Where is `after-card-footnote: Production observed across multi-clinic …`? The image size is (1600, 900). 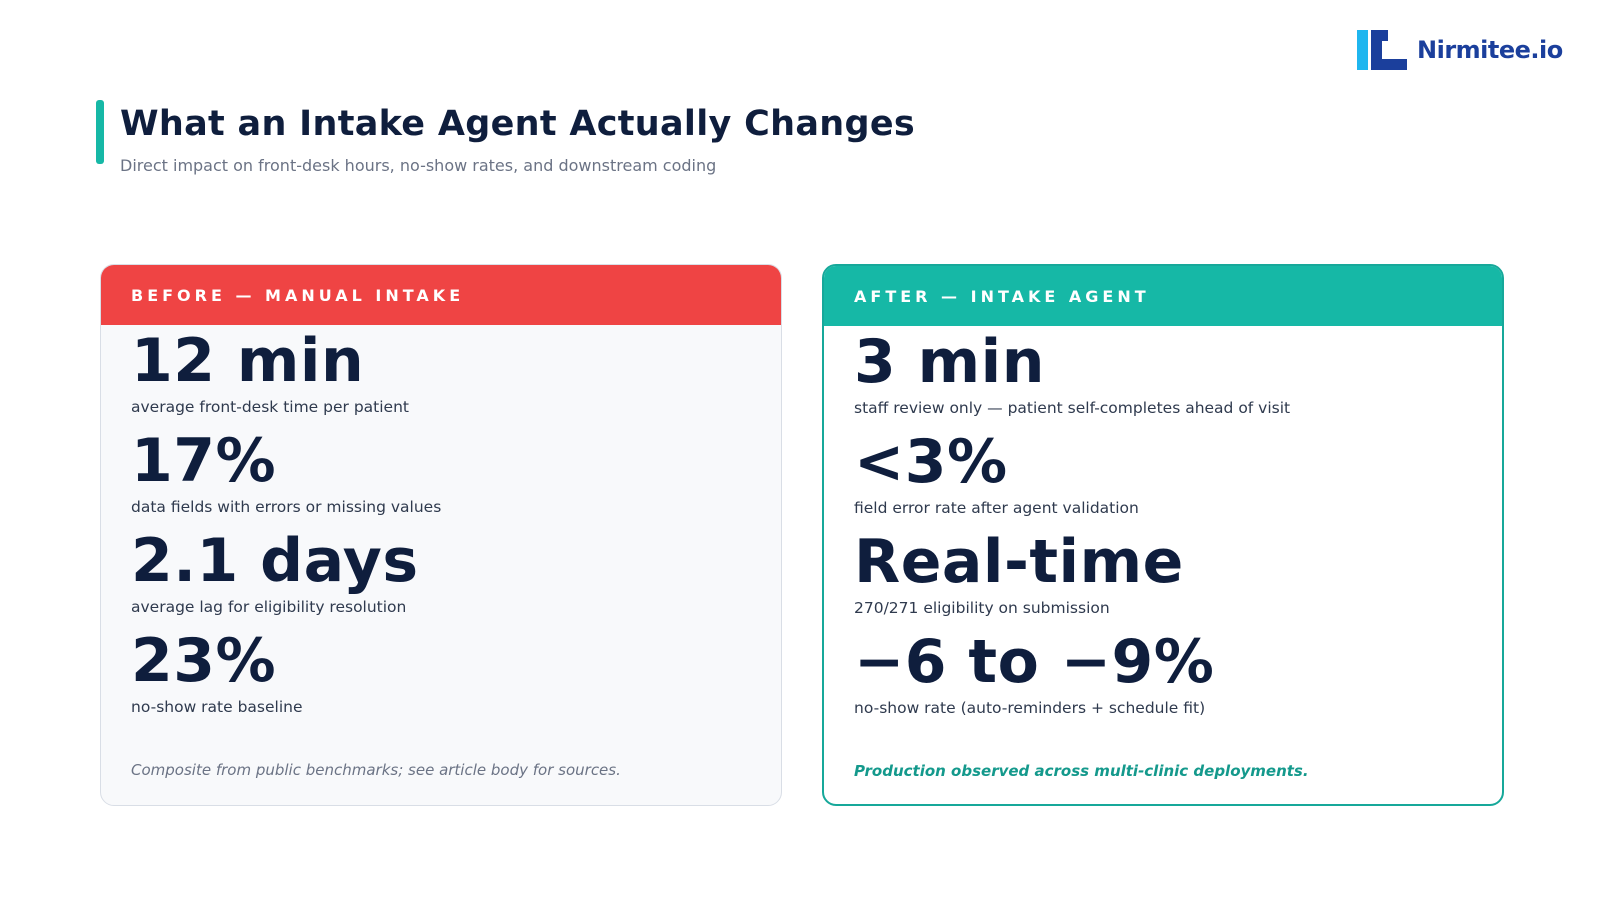
after-card-footnote: Production observed across multi-clinic … is located at coordinates (1081, 771).